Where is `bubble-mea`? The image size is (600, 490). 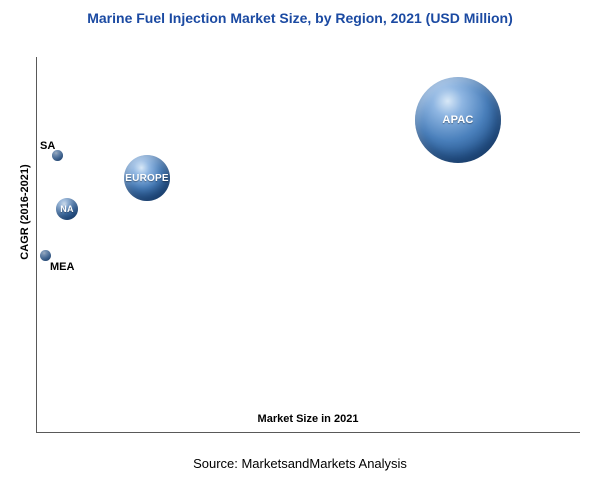
bubble-mea is located at coordinates (45, 255).